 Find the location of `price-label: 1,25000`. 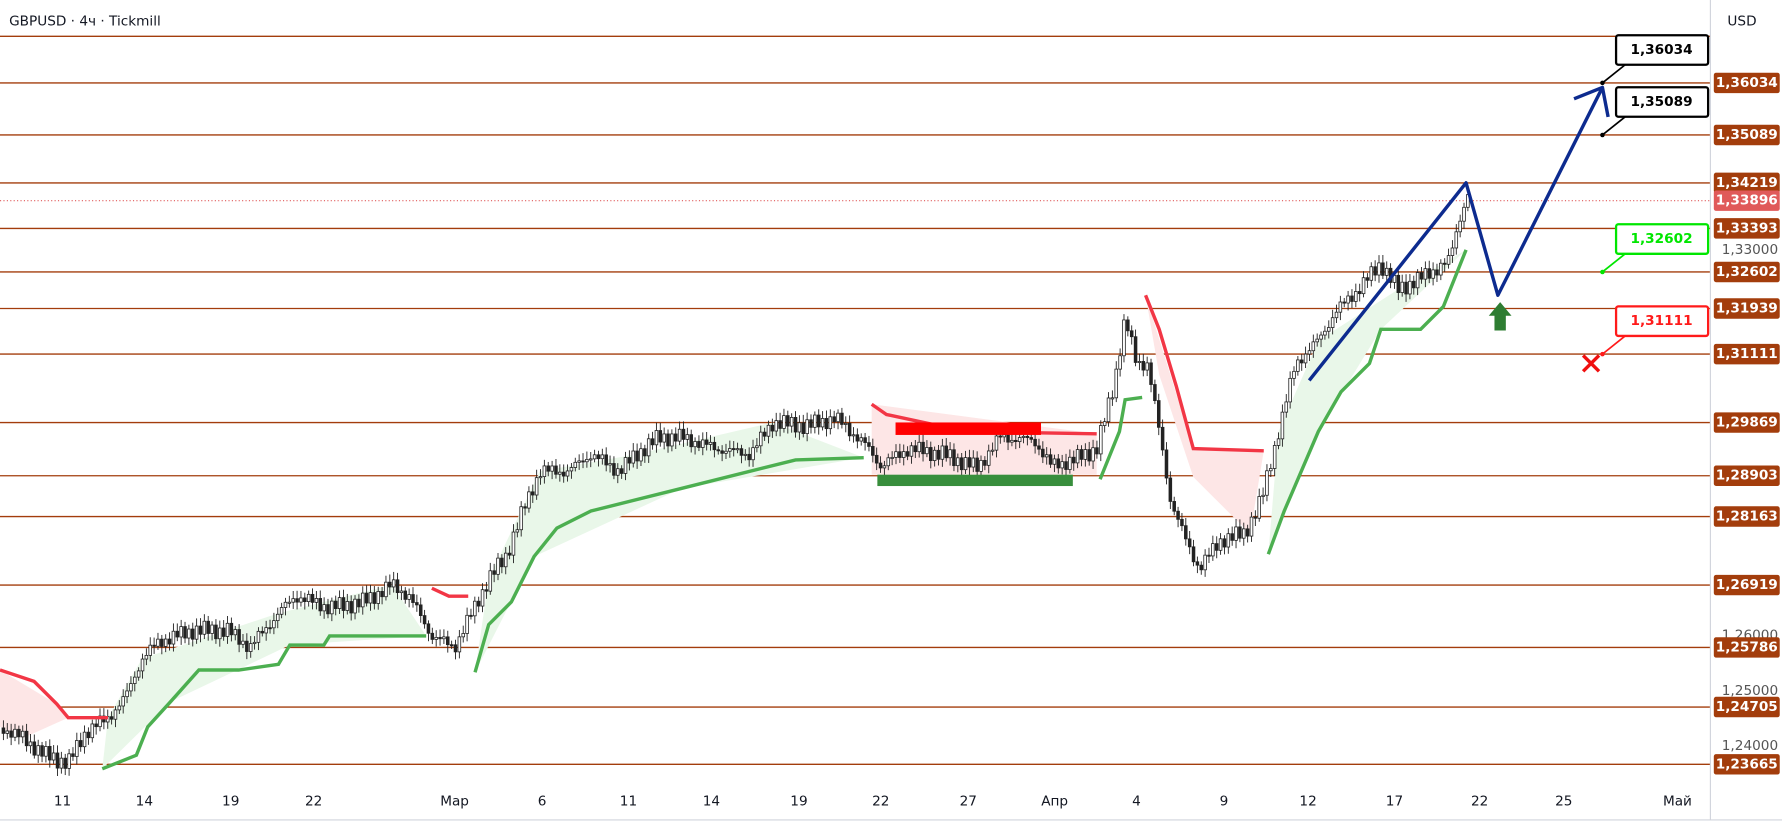

price-label: 1,25000 is located at coordinates (1750, 691).